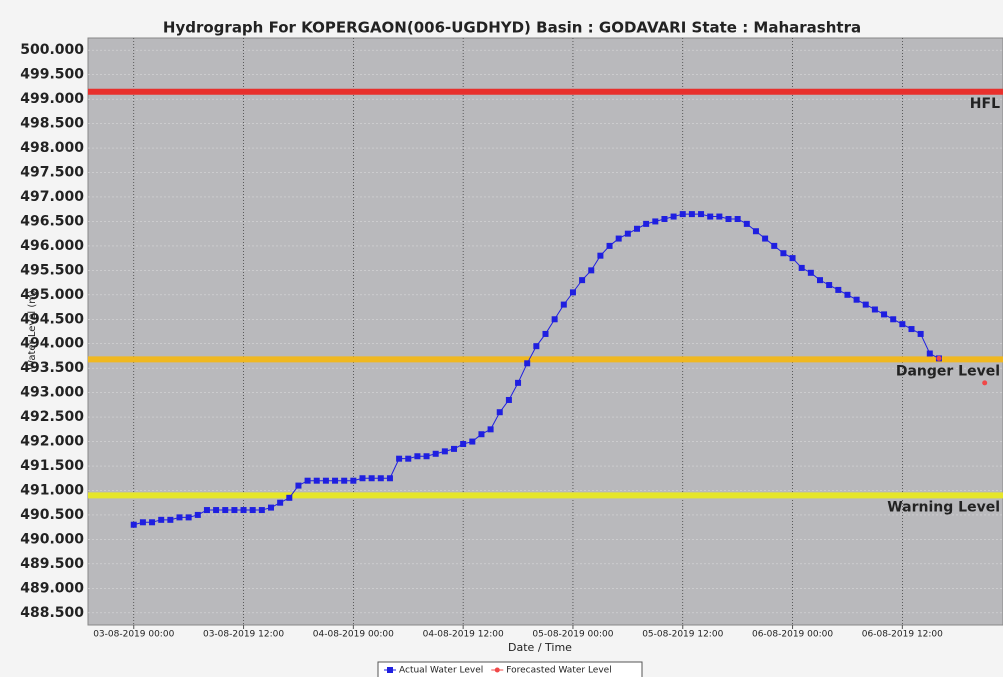  I want to click on x-tick-label: 04-08-2019 12:00, so click(463, 635).